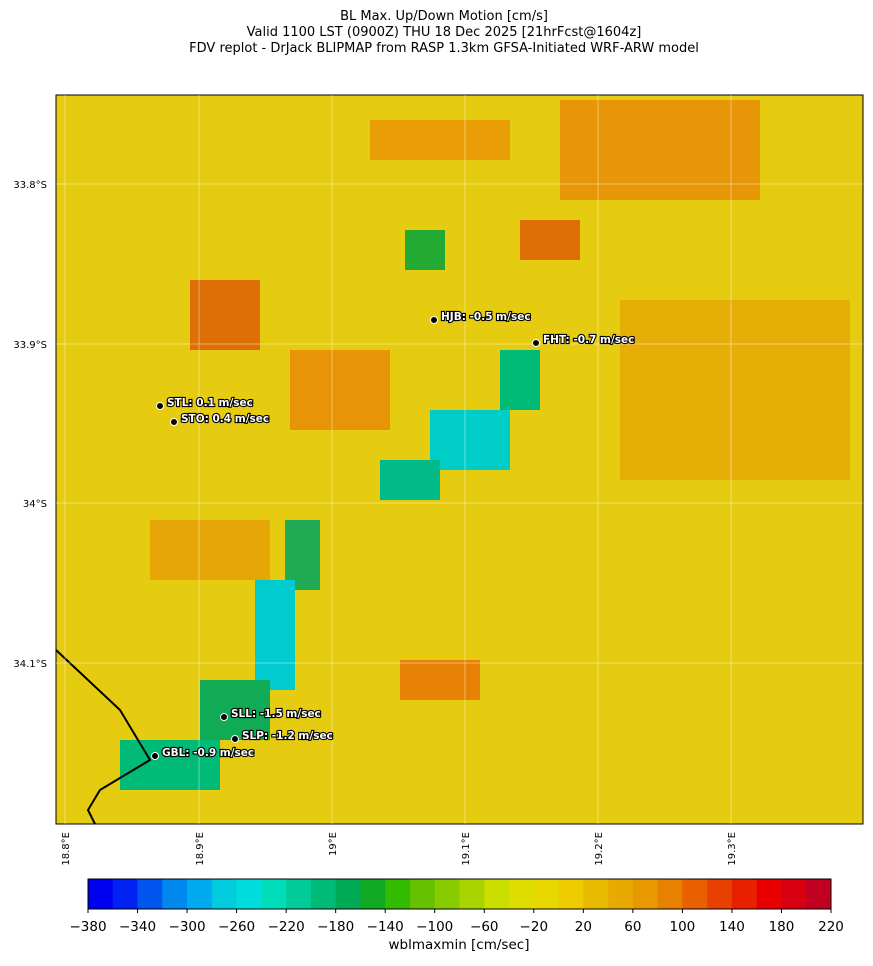  Describe the element at coordinates (459, 945) in the screenshot. I see `colorbar-label: wblmaxmin [cm/sec]` at that location.